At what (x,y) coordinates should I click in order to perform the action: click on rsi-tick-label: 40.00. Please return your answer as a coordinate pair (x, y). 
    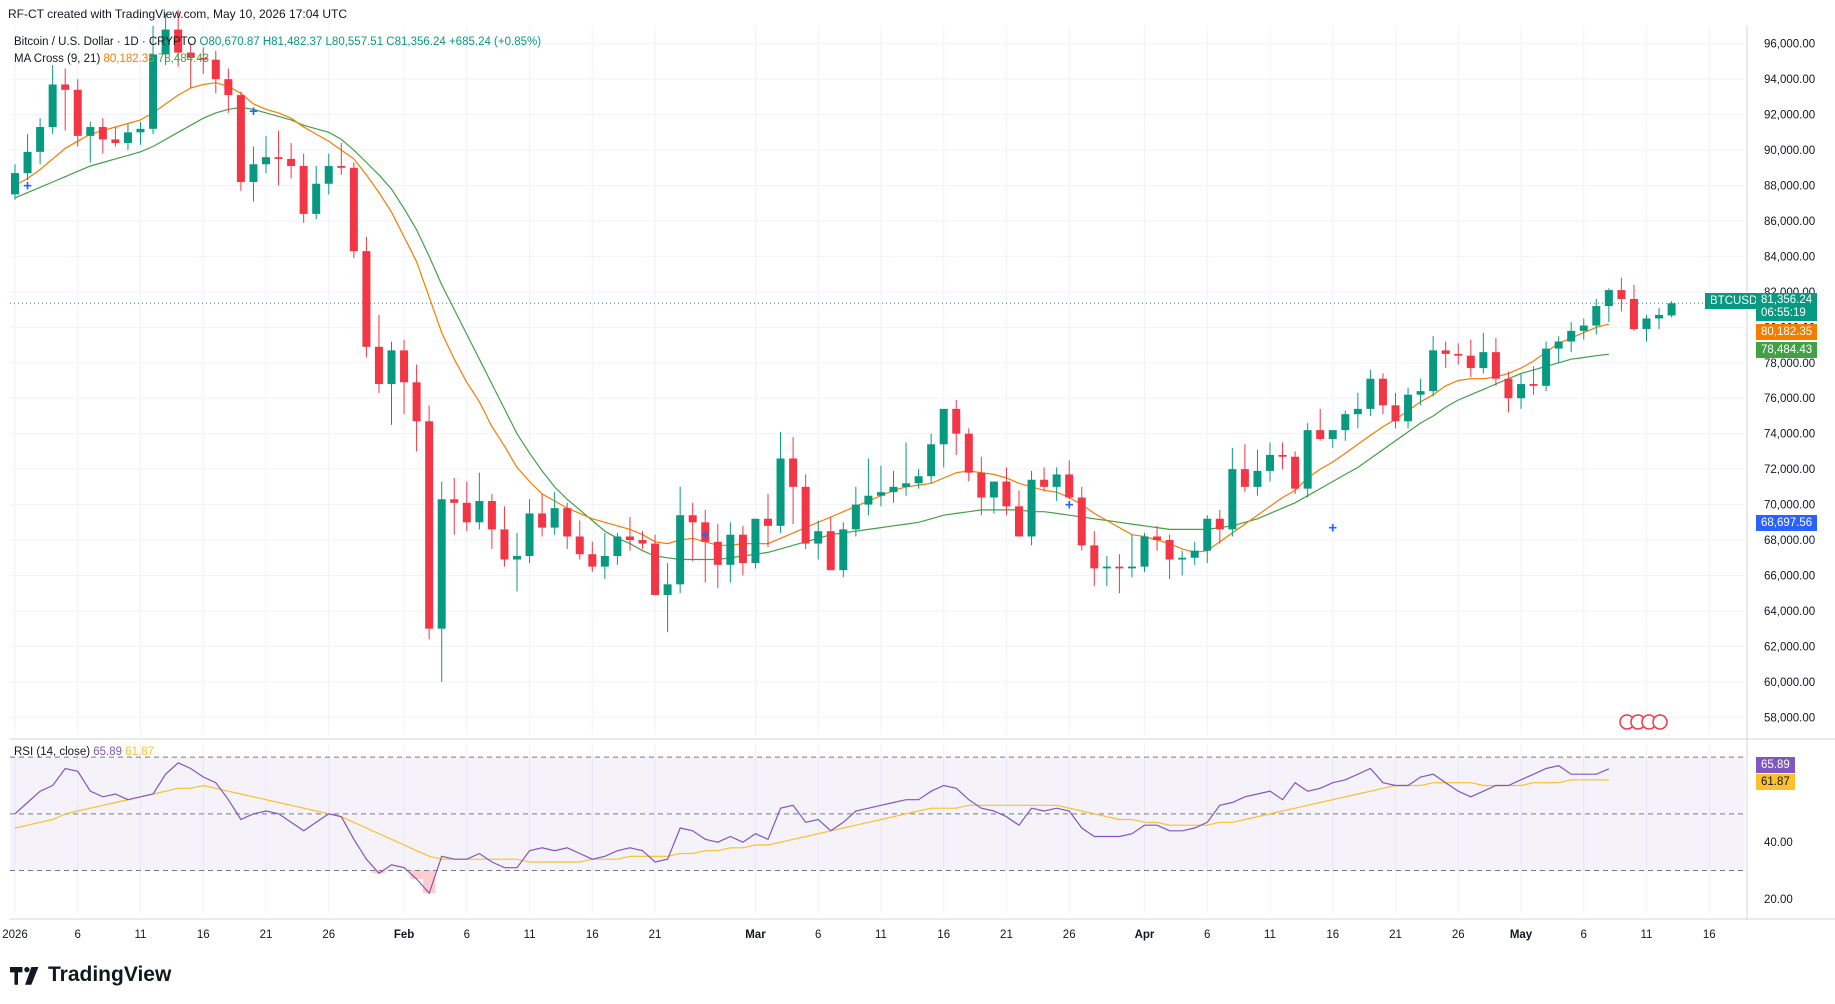
    Looking at the image, I should click on (1778, 843).